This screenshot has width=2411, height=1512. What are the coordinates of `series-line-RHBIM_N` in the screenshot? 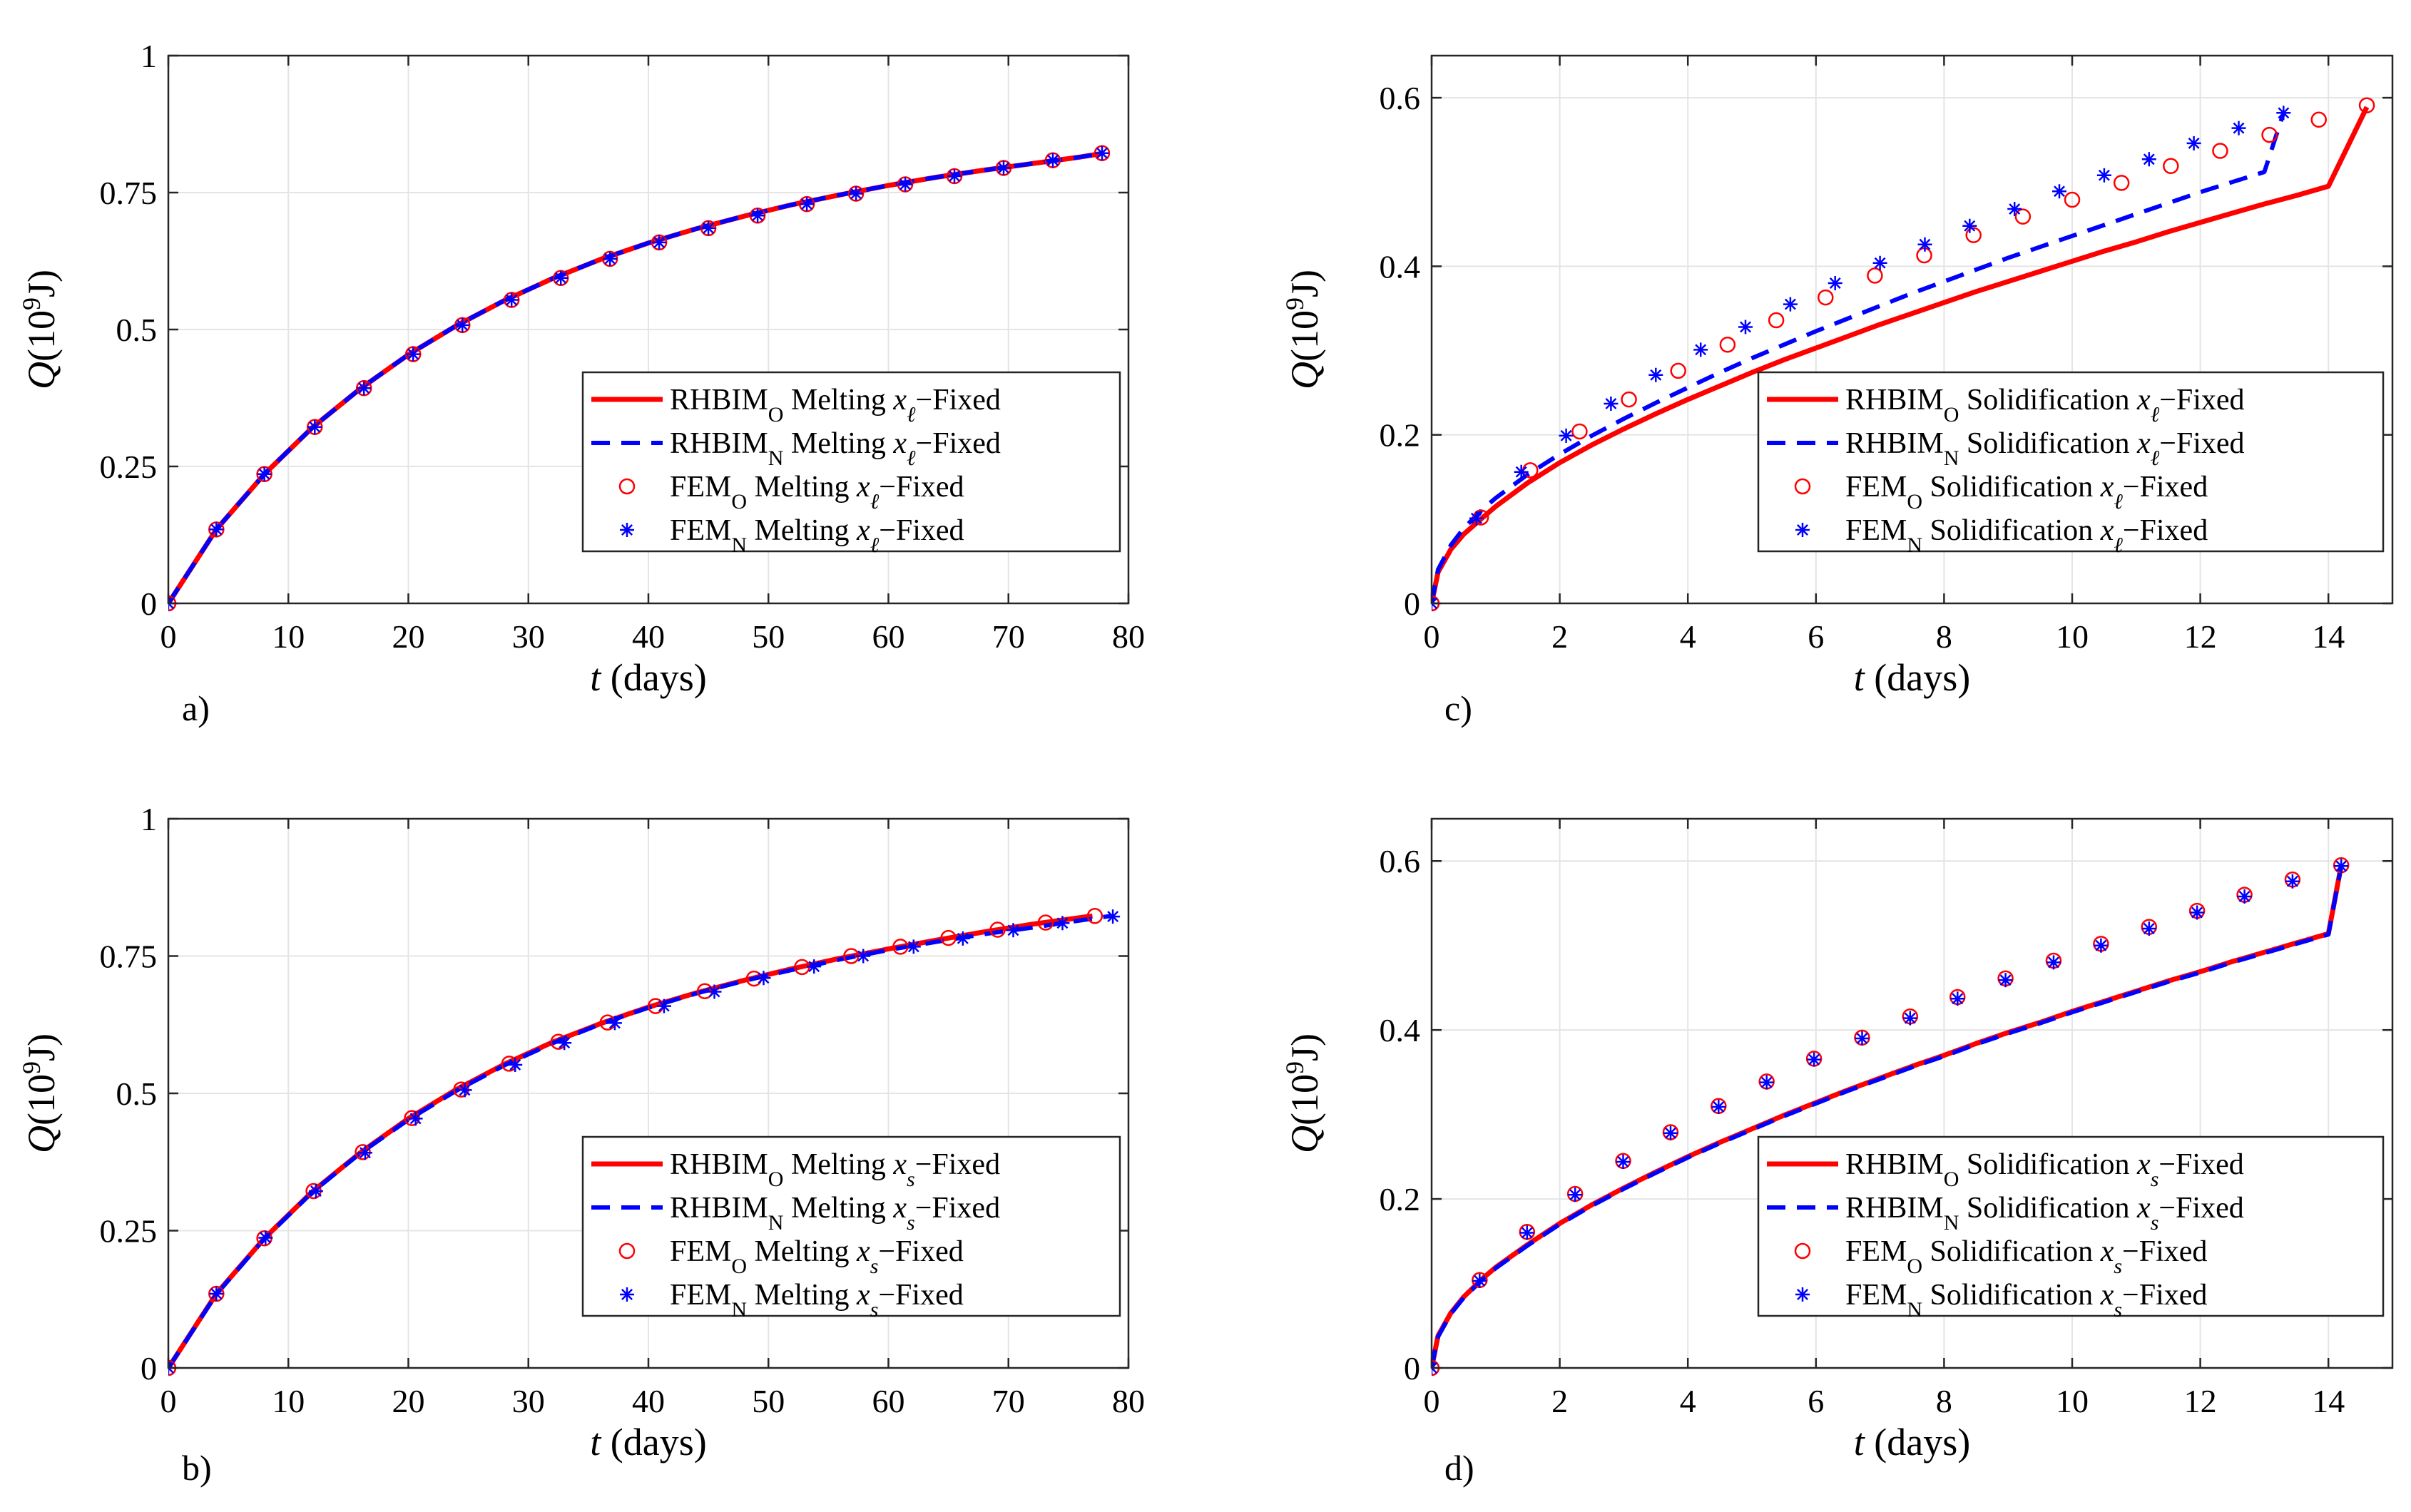 It's located at (1888, 1117).